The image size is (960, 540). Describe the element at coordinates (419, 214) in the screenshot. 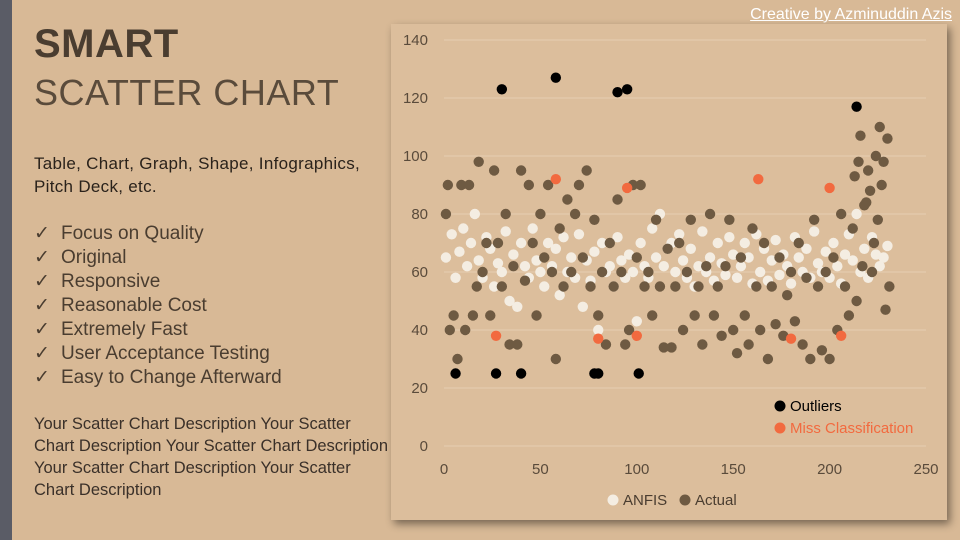

I see `y-tick-label: 80` at that location.